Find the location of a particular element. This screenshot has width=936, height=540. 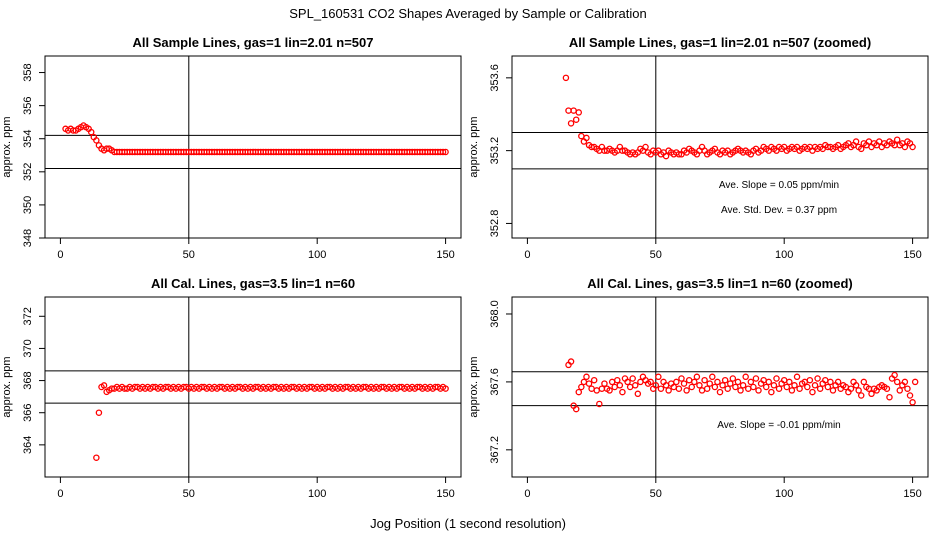

y-tick-label: 367.6 is located at coordinates (495, 382).